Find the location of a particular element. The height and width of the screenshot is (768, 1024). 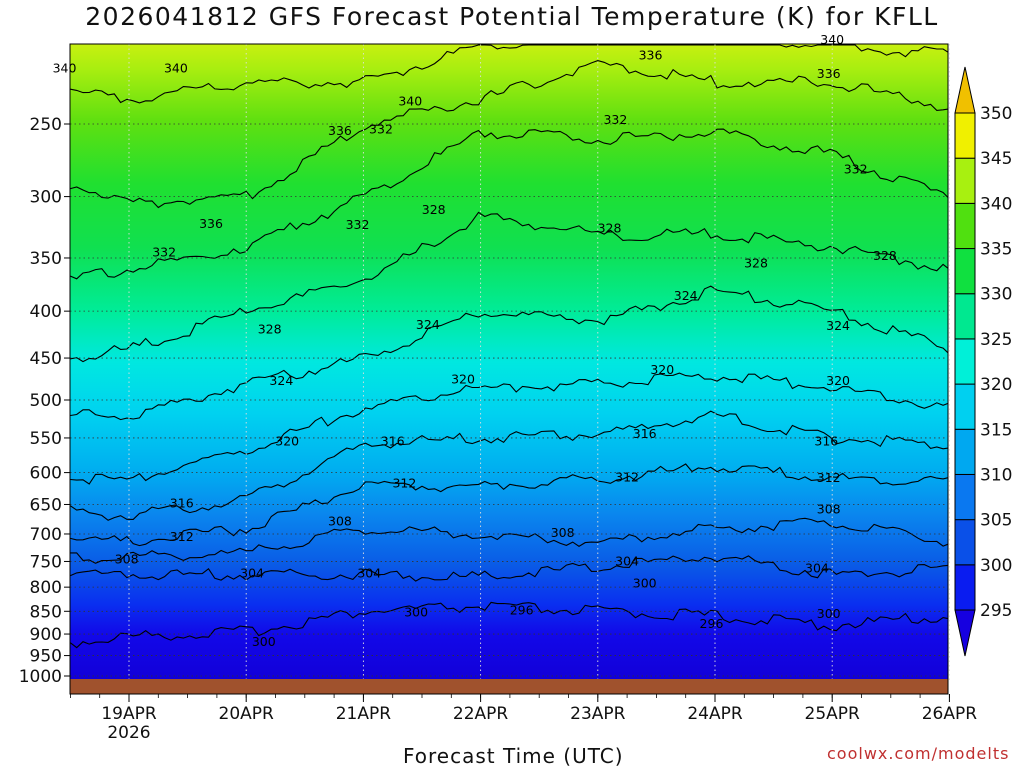

ground-surface-strip is located at coordinates (509, 686).